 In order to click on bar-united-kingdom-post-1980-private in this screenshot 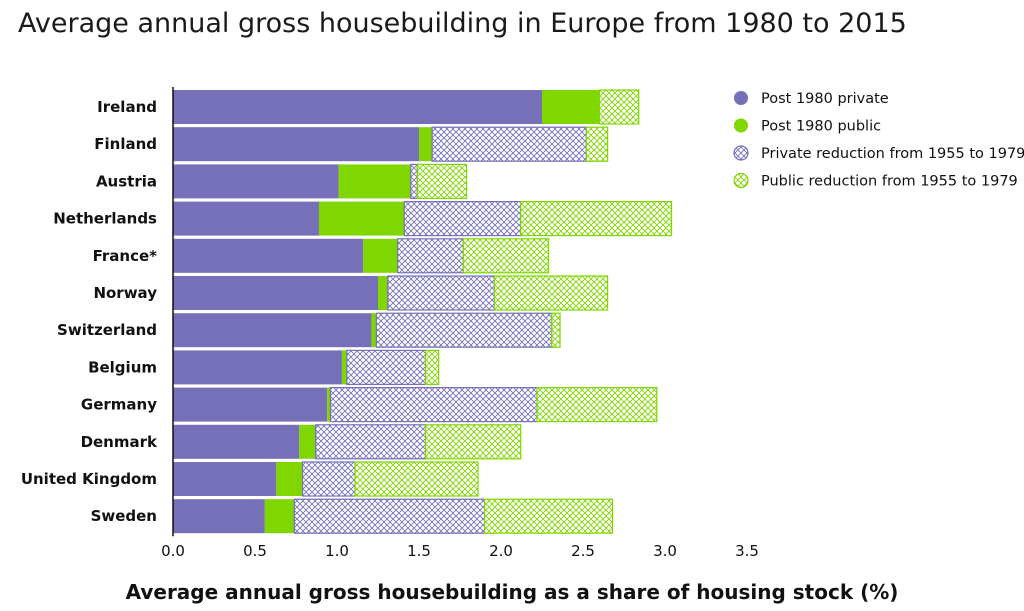, I will do `click(225, 479)`.